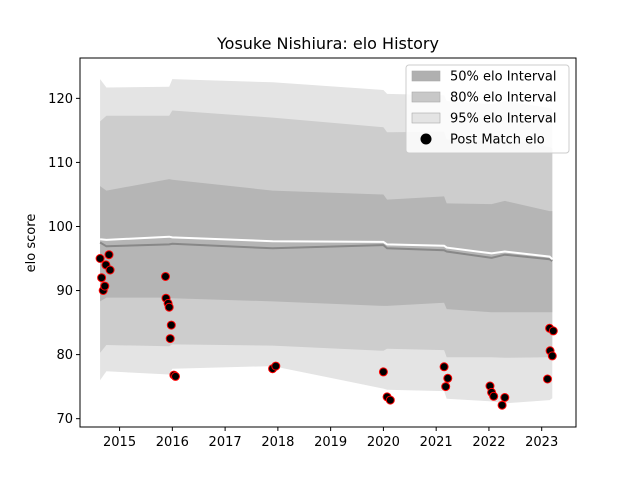 Image resolution: width=640 pixels, height=480 pixels. I want to click on upper-elo-line, so click(326, 247).